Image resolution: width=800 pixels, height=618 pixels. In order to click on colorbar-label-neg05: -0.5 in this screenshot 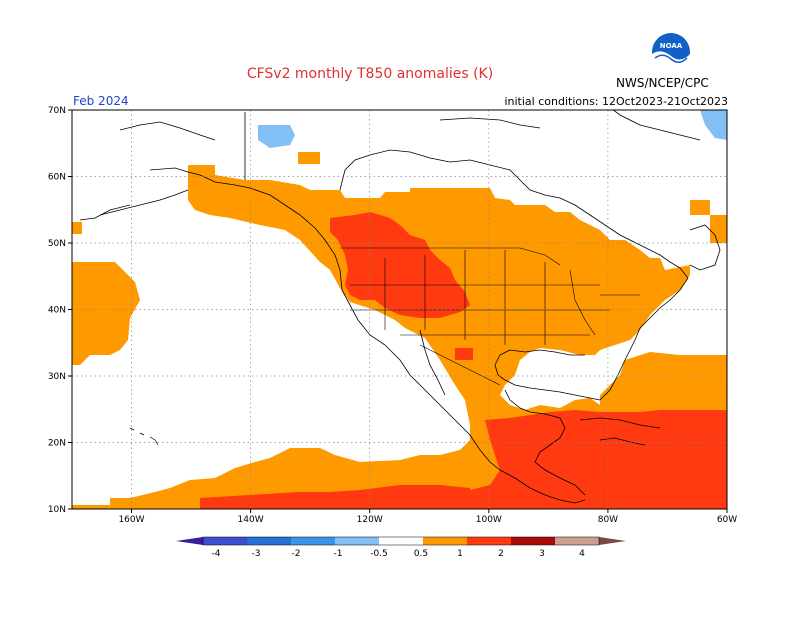, I will do `click(379, 554)`.